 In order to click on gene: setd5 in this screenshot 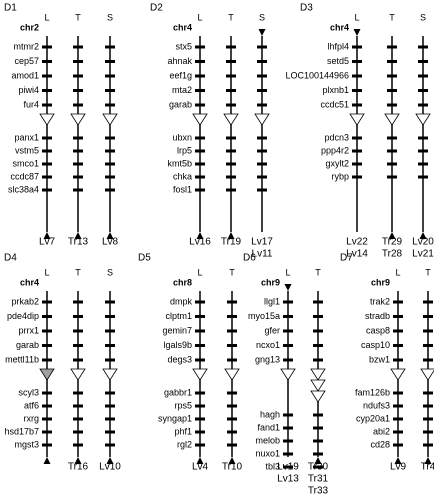, I will do `click(338, 61)`.